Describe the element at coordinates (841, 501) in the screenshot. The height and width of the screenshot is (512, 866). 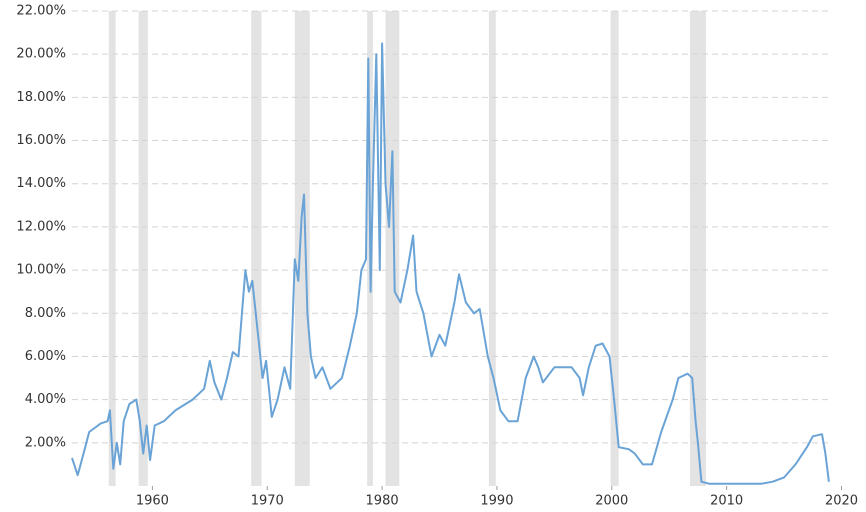
I see `x-tick-label: 2020` at that location.